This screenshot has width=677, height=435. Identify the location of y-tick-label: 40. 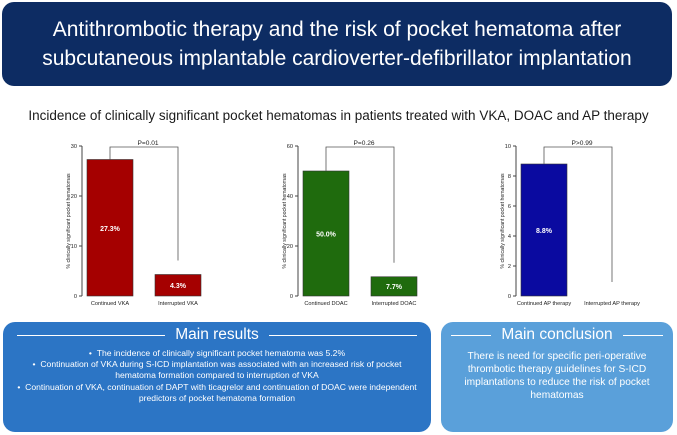
(290, 197).